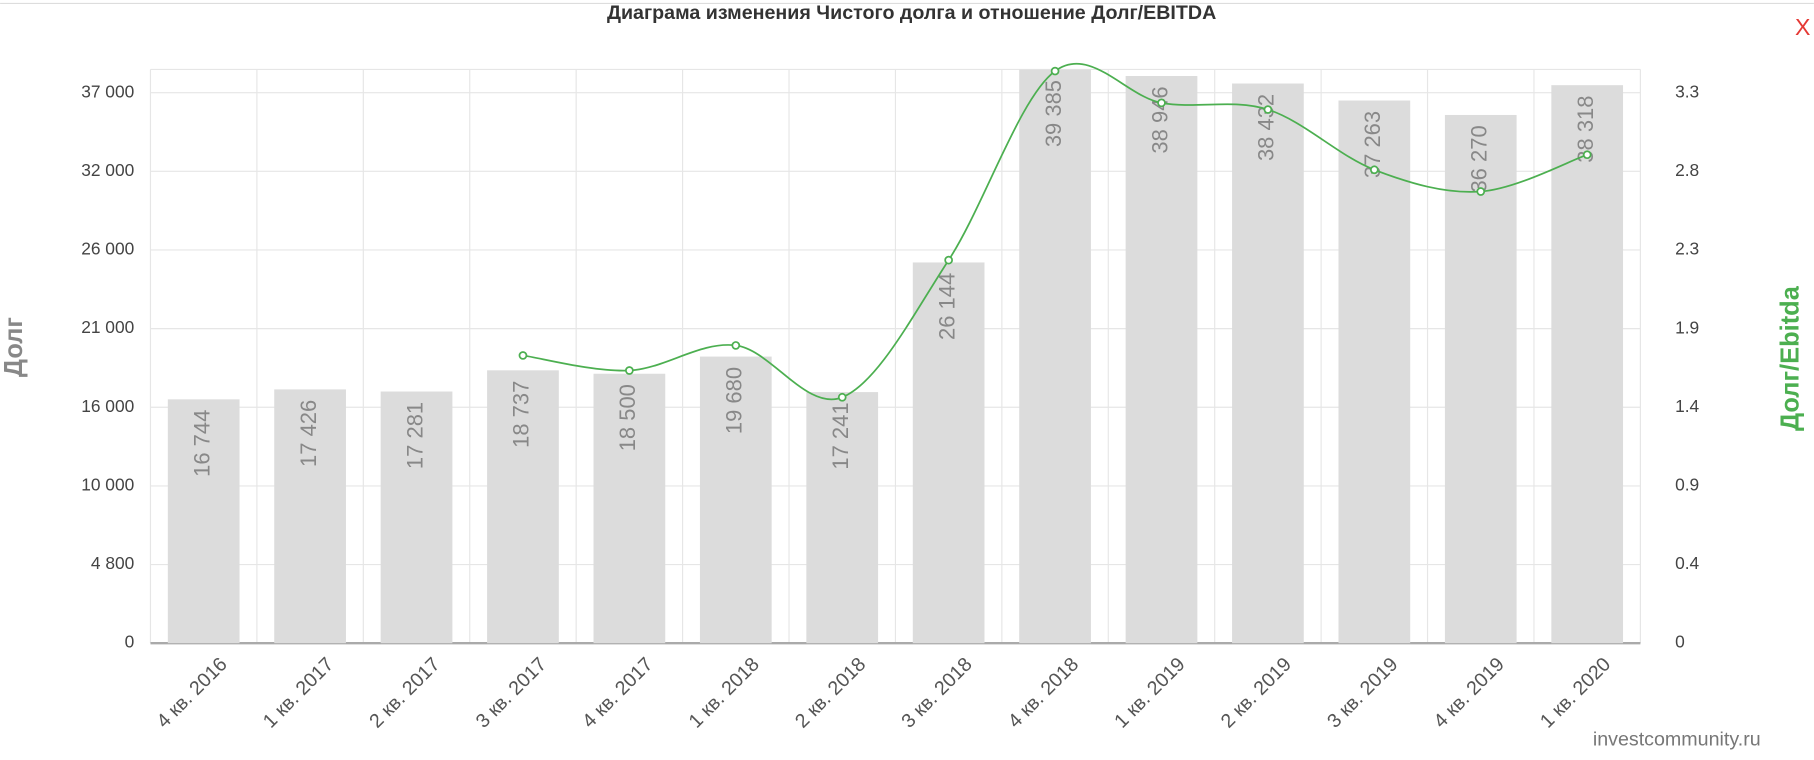 Image resolution: width=1814 pixels, height=760 pixels. I want to click on x-tick-label: 2 кв. 2017, so click(404, 692).